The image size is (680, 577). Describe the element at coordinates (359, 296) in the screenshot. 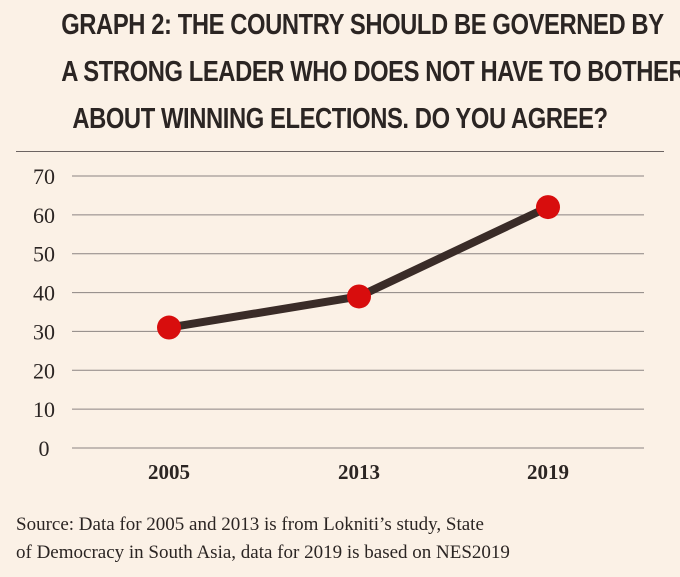

I see `data-point-2013` at that location.